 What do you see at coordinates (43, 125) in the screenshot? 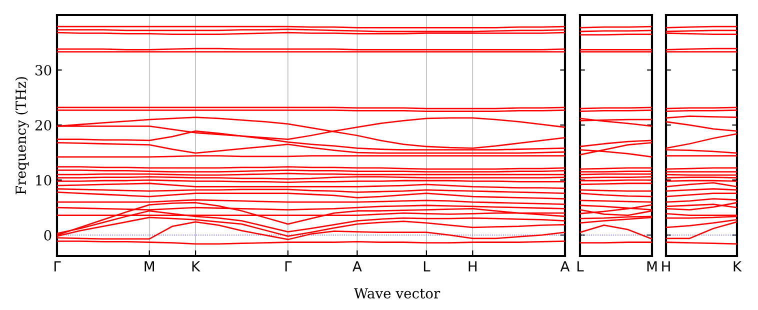
I see `y-tick-label: 20` at bounding box center [43, 125].